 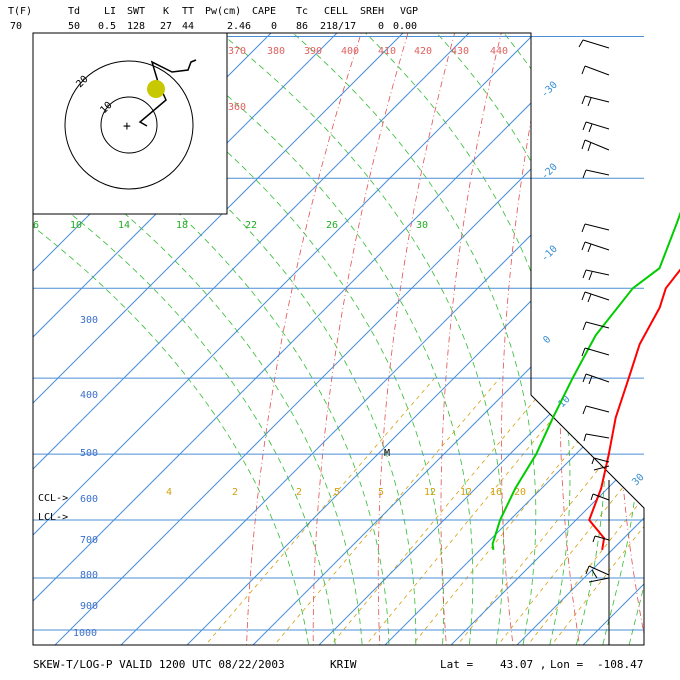 What do you see at coordinates (302, 26) in the screenshot?
I see `header-value-tc: 86` at bounding box center [302, 26].